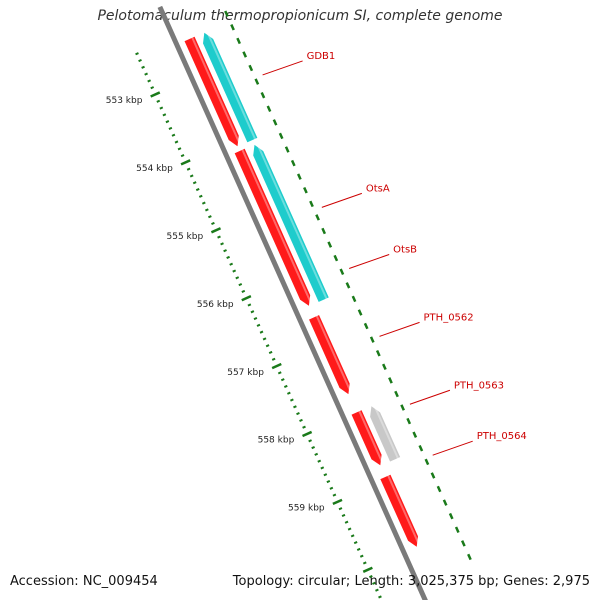 The width and height of the screenshot is (600, 600). Describe the element at coordinates (306, 509) in the screenshot. I see `ruler-tick-label: 559 kbp` at that location.